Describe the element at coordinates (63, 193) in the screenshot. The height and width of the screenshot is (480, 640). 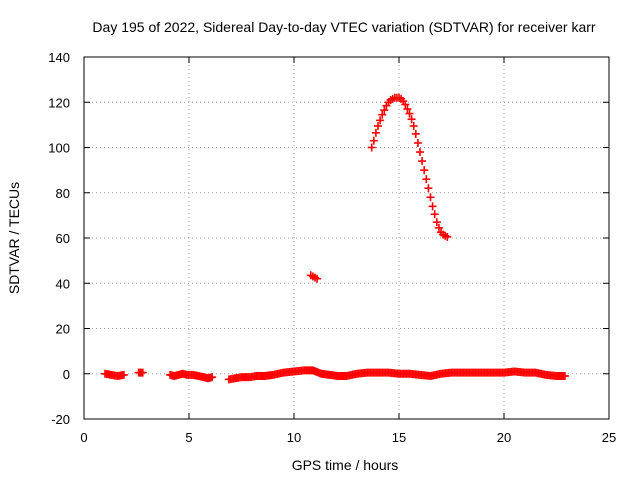
I see `y-tick-label: 80` at that location.